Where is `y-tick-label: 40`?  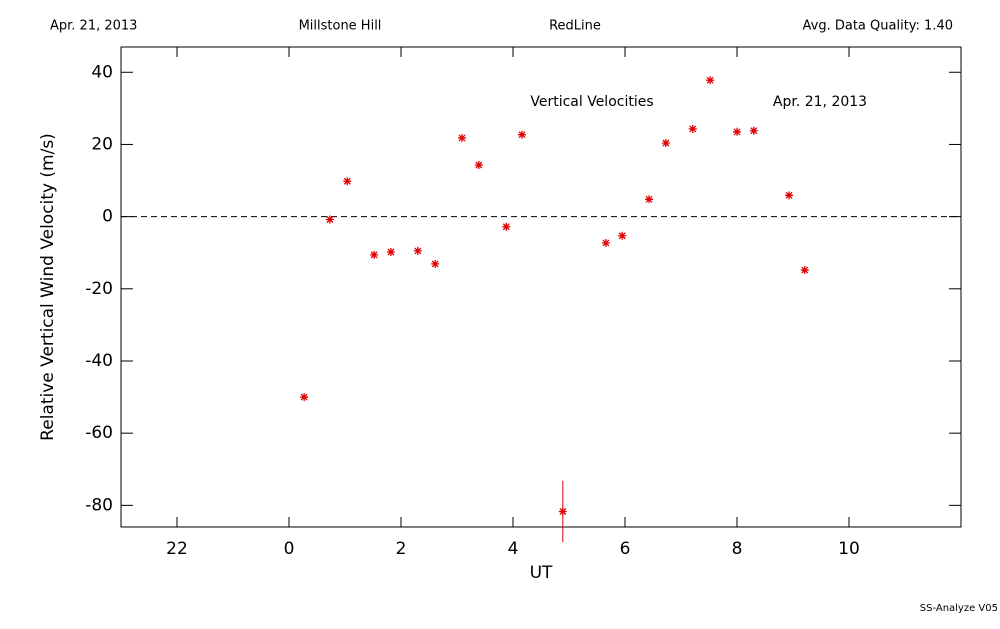 y-tick-label: 40 is located at coordinates (102, 72).